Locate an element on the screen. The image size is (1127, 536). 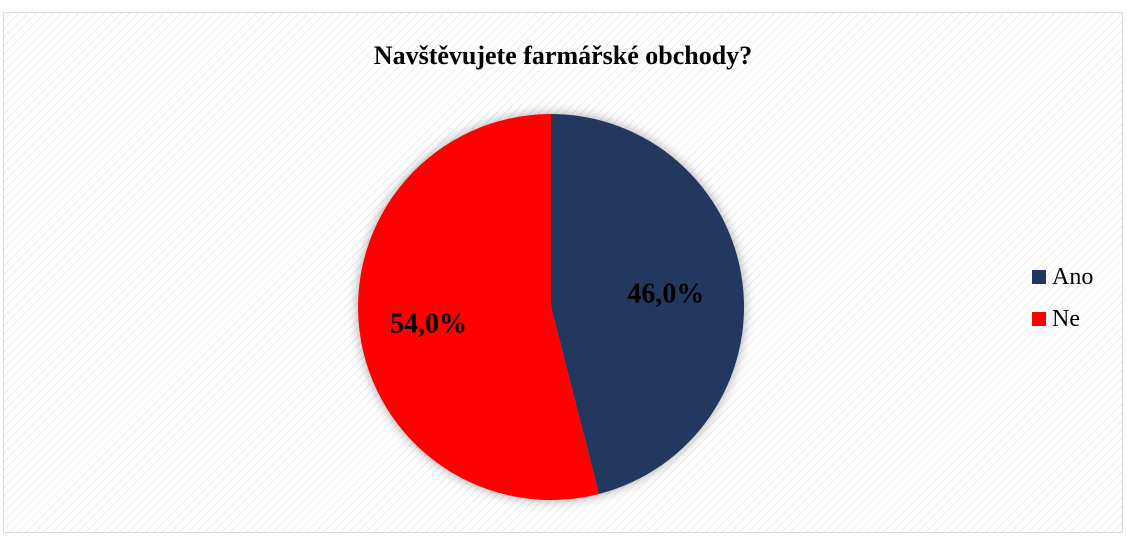
legend-item-ano: Ano is located at coordinates (1062, 277).